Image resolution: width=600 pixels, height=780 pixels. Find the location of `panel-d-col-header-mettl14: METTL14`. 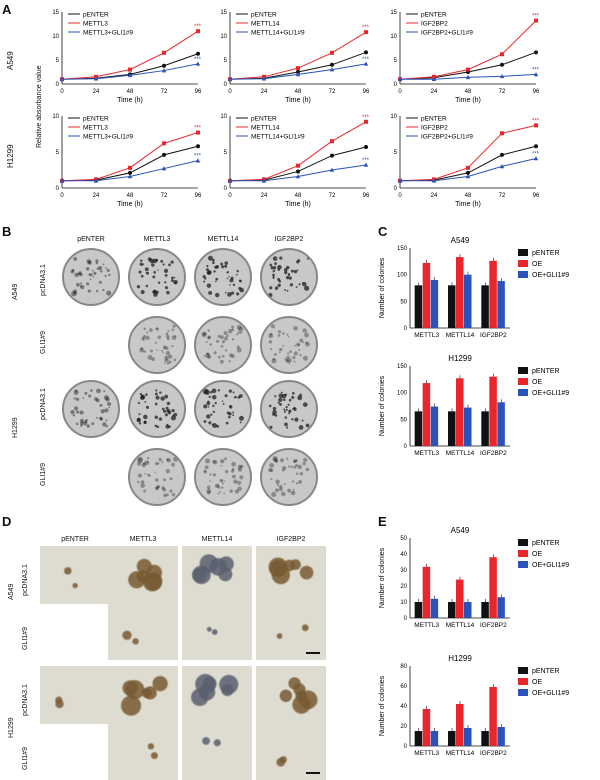

panel-d-col-header-mettl14: METTL14 is located at coordinates (217, 539).